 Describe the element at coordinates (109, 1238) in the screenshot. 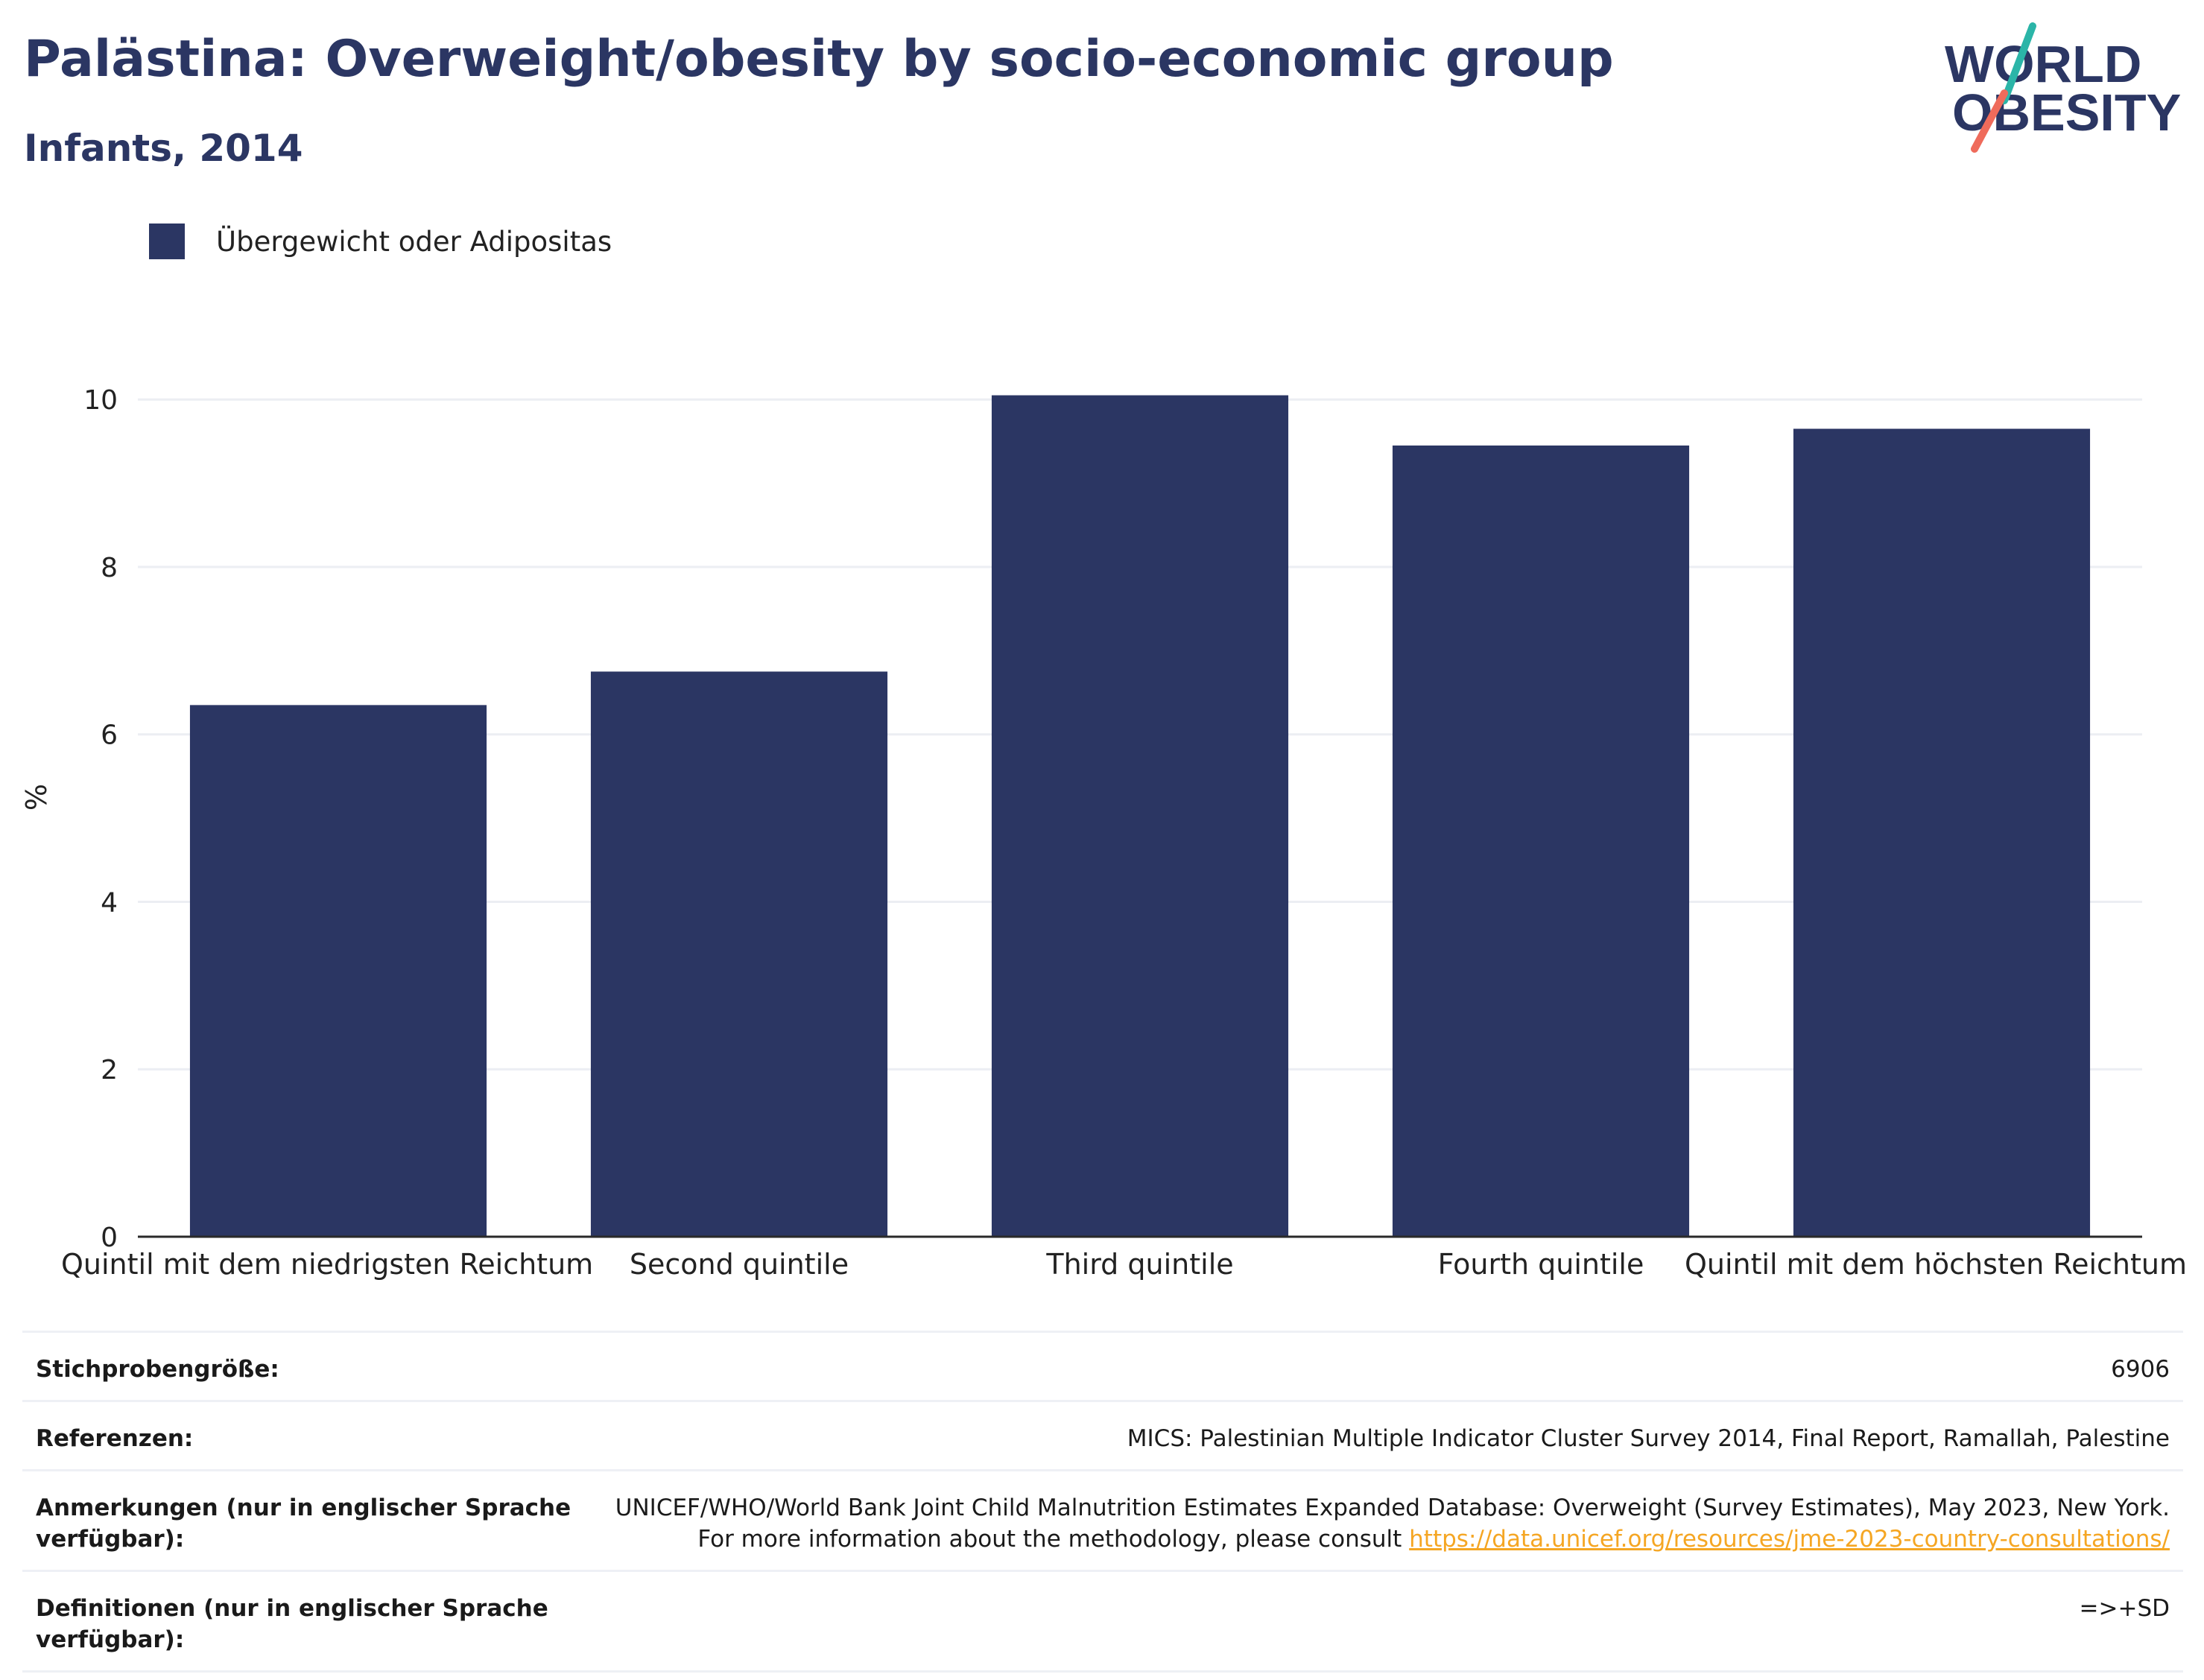

I see `y-tick-label: 0` at that location.